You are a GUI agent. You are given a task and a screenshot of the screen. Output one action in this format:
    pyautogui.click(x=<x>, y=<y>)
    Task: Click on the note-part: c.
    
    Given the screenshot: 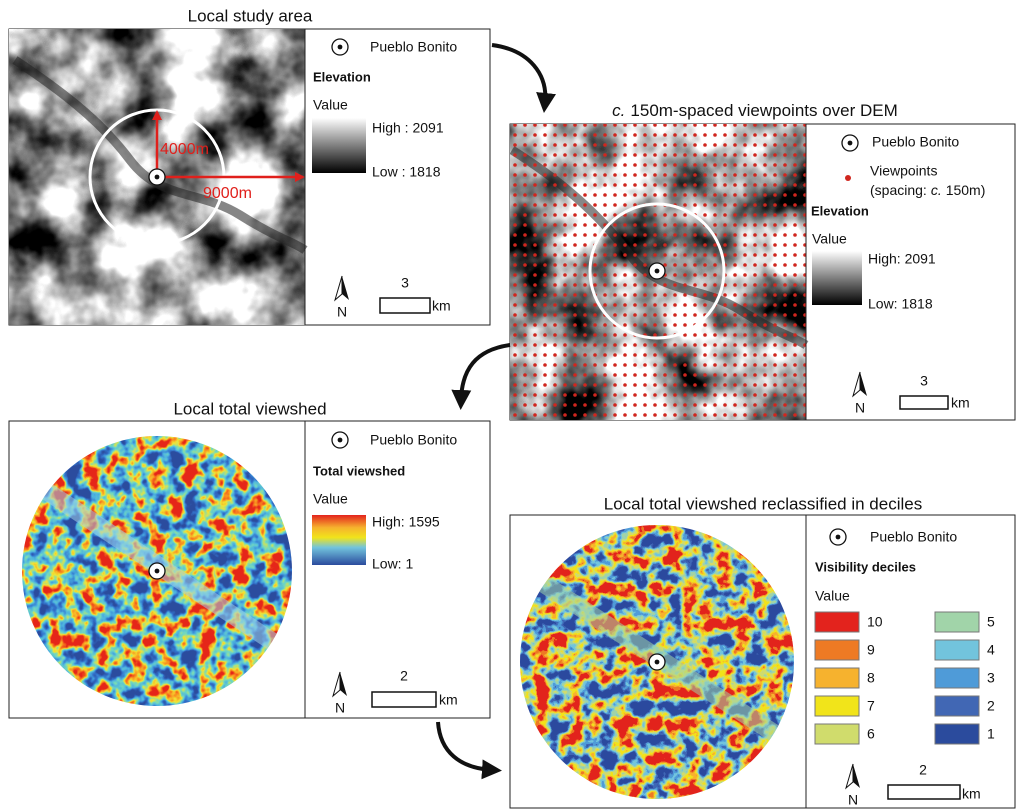 What is the action you would take?
    pyautogui.click(x=936, y=190)
    